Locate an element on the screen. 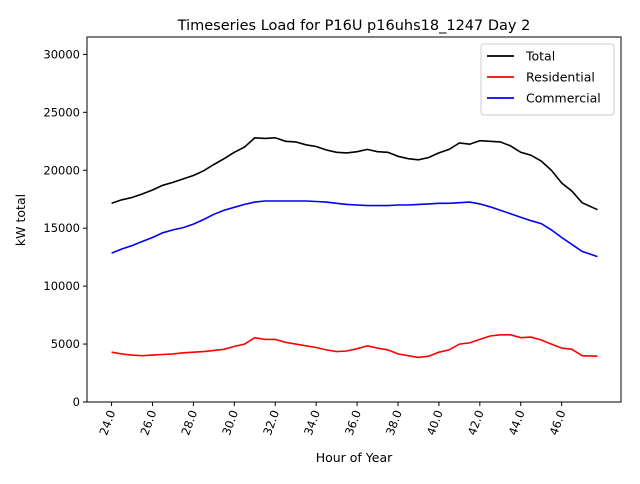 This screenshot has height=484, width=640. legend-label-total: Total is located at coordinates (540, 56).